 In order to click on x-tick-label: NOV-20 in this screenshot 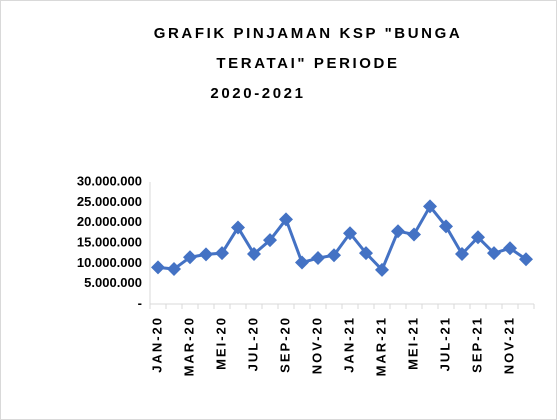, I will do `click(316, 345)`.